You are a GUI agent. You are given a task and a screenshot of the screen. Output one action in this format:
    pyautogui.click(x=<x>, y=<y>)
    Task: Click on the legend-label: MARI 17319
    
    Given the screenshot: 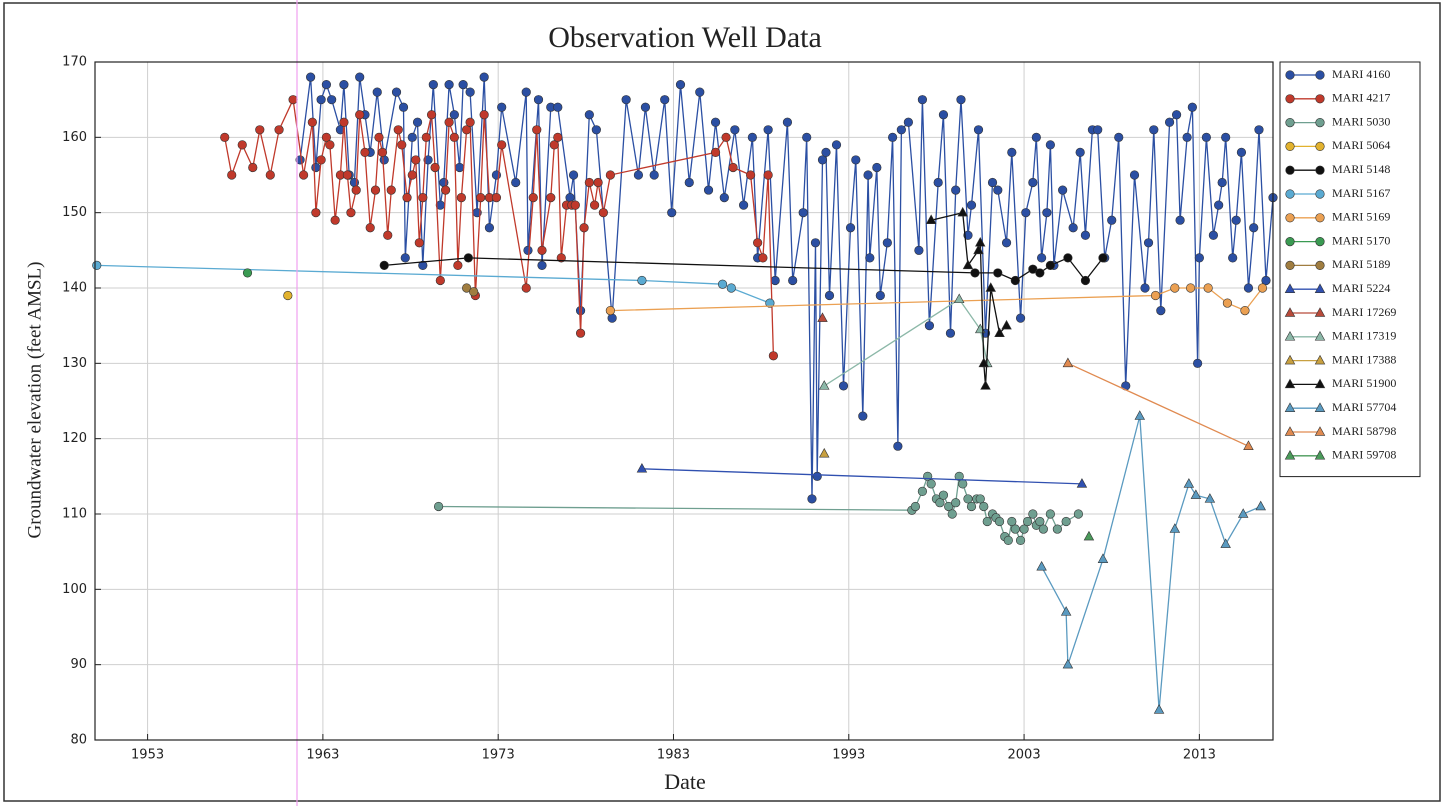 What is the action you would take?
    pyautogui.click(x=1364, y=336)
    